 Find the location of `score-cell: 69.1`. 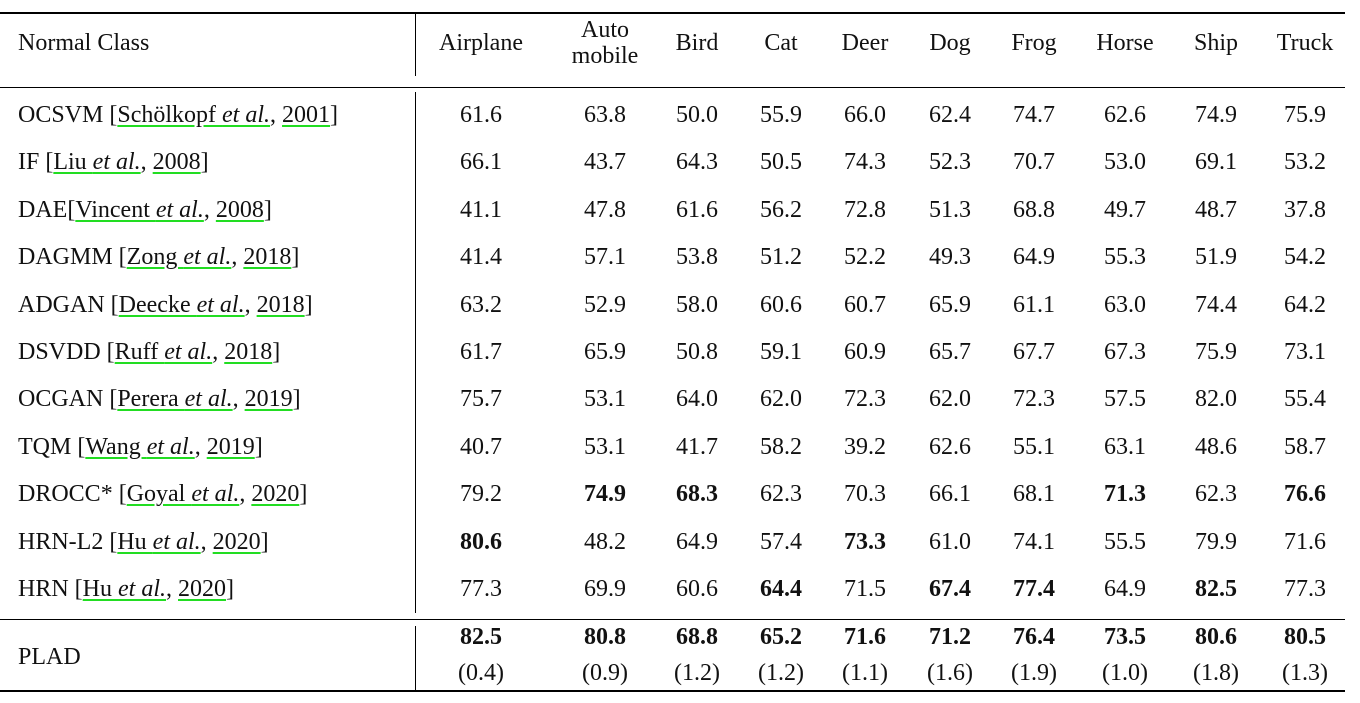

score-cell: 69.1 is located at coordinates (1216, 162).